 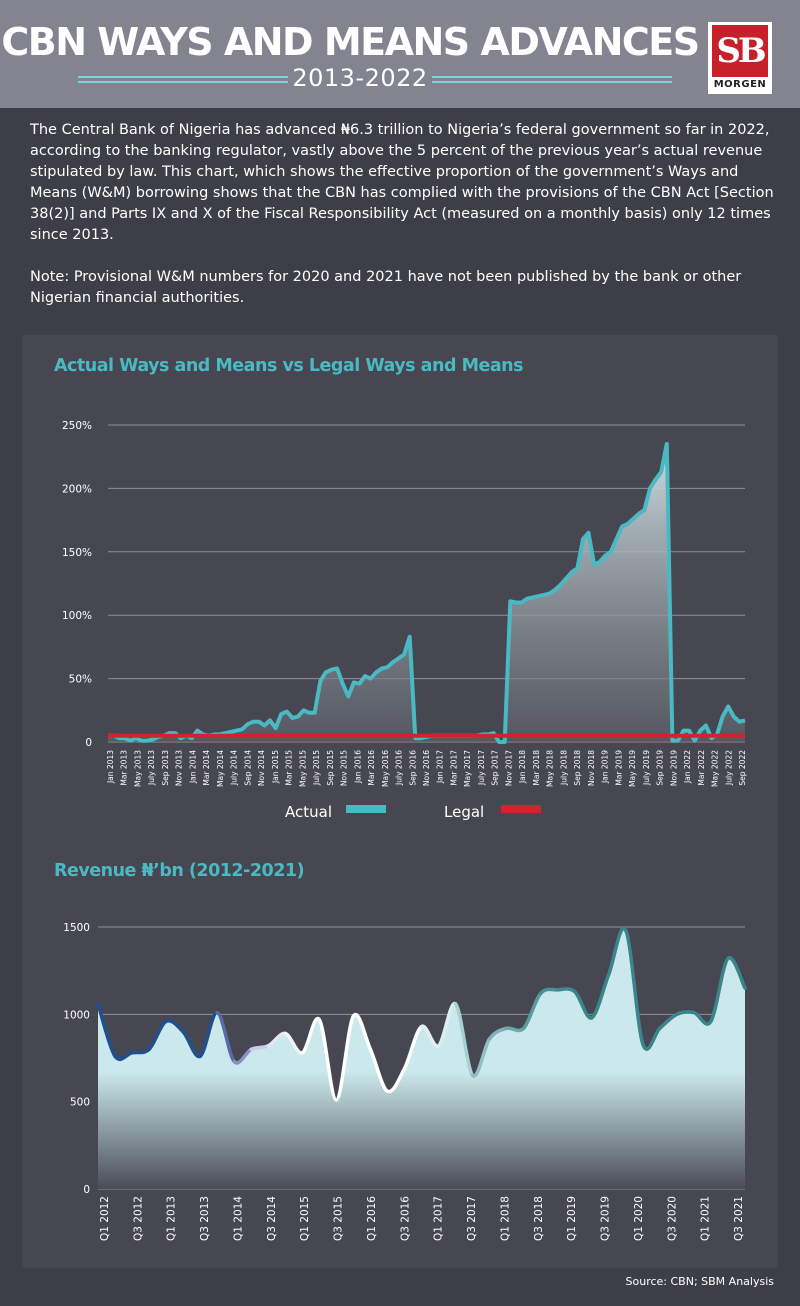 What do you see at coordinates (495, 768) in the screenshot?
I see `wm-x-tick-label: Sep 2017` at bounding box center [495, 768].